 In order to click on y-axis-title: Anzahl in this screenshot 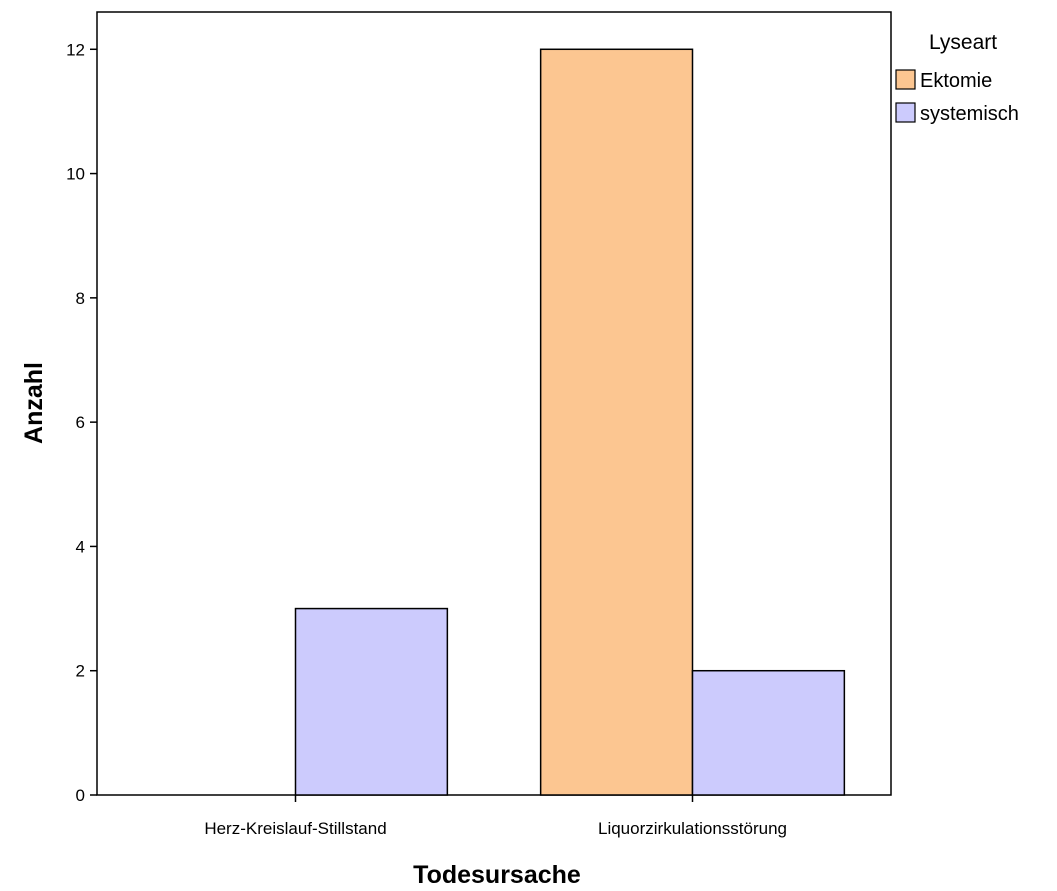, I will do `click(34, 403)`.